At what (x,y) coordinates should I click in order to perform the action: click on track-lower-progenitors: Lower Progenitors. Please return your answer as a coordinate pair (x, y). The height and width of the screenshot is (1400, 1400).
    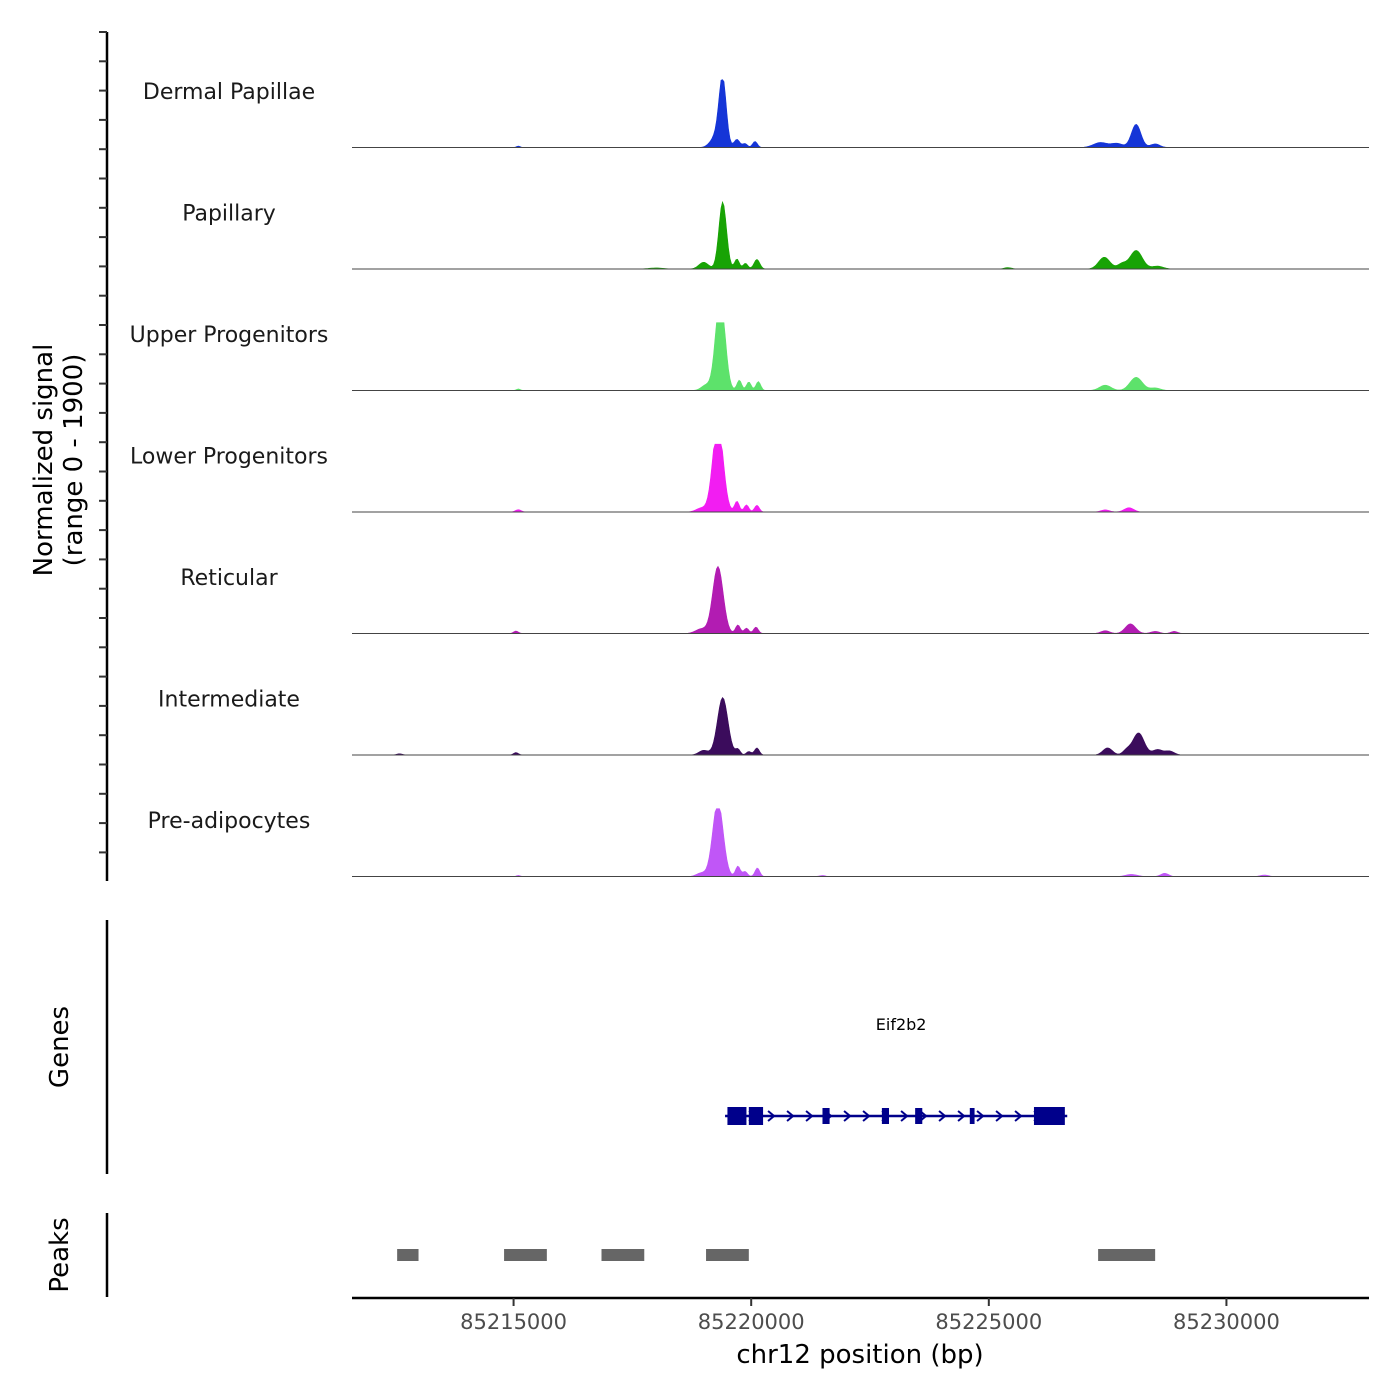
    Looking at the image, I should click on (749, 478).